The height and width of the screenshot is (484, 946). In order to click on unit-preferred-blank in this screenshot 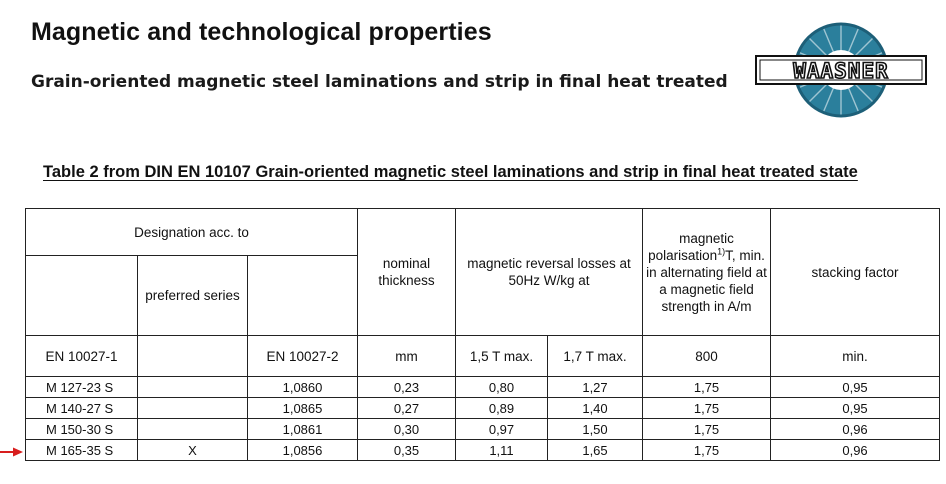, I will do `click(192, 356)`.